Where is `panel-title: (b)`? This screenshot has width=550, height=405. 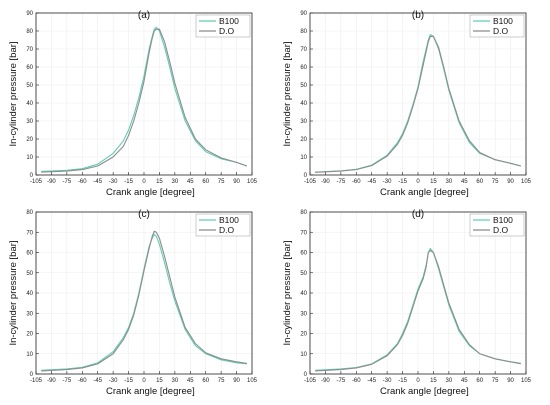 panel-title: (b) is located at coordinates (418, 15).